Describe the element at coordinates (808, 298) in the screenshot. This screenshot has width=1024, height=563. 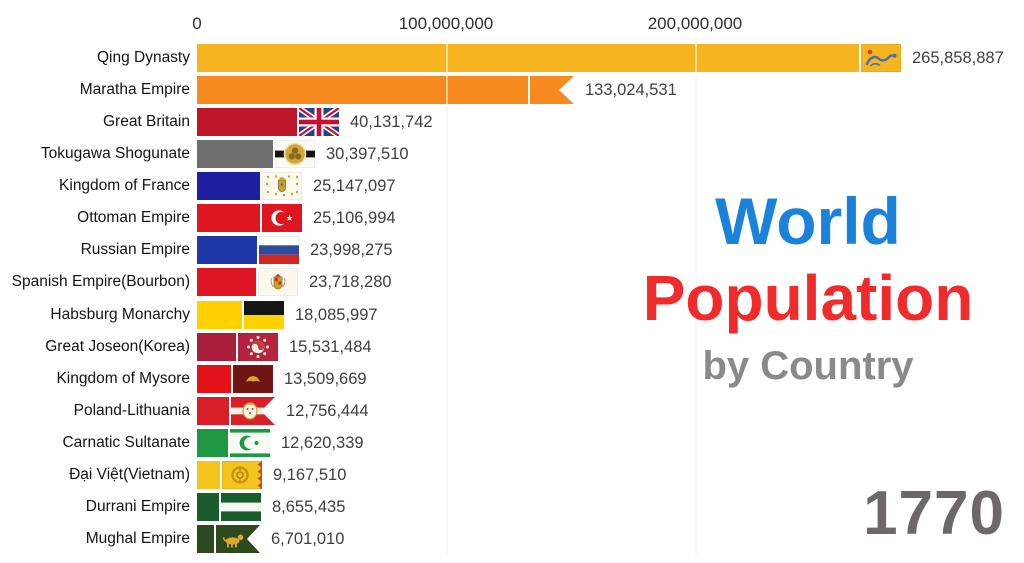
I see `title-word-population: Population` at that location.